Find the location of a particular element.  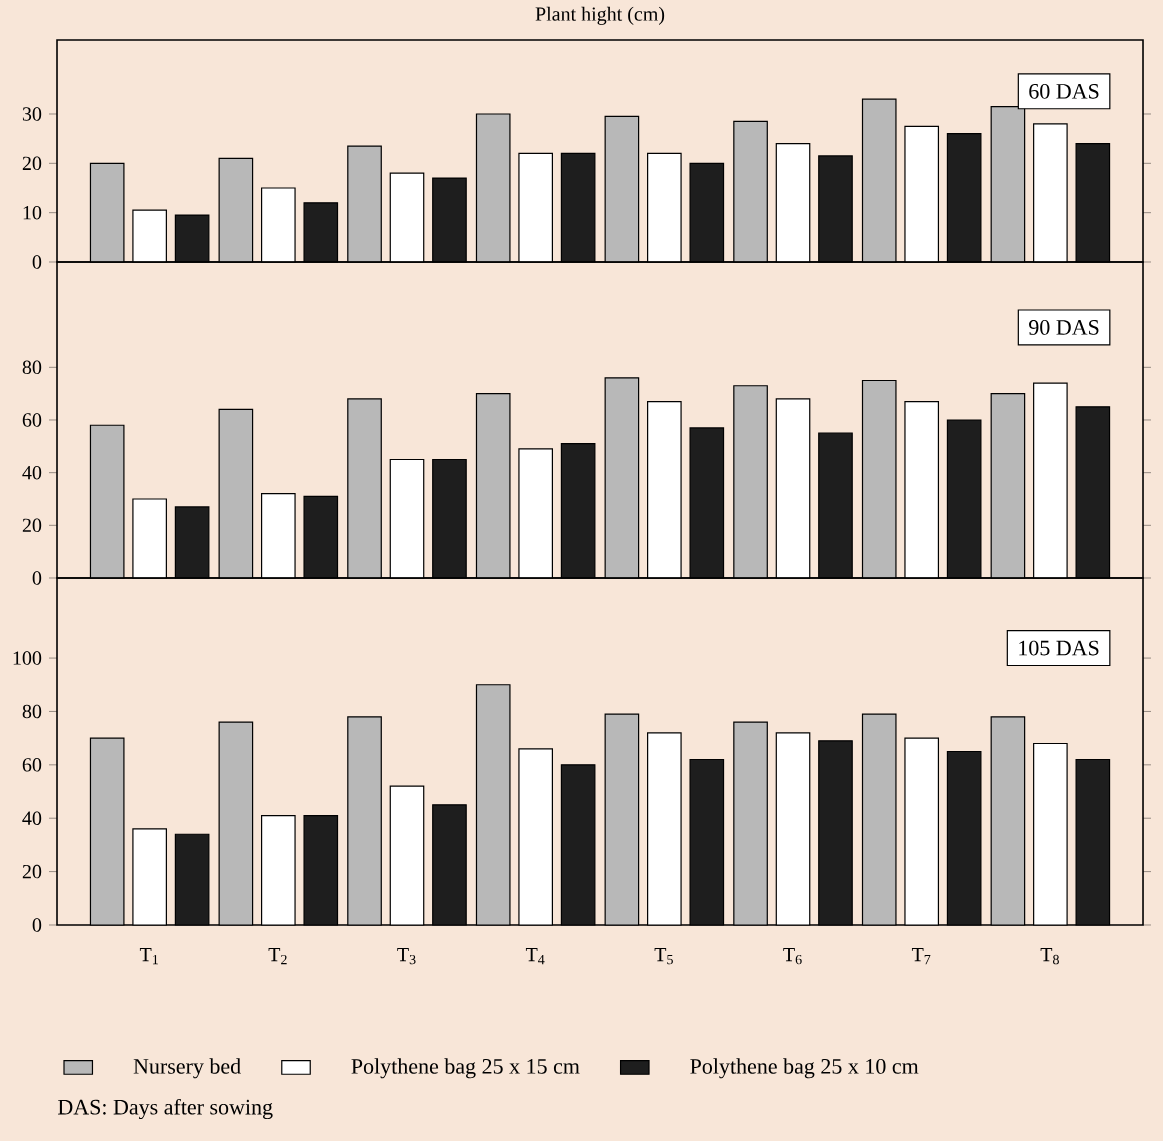

x-tick-label: T$_{4}$ is located at coordinates (535, 956).